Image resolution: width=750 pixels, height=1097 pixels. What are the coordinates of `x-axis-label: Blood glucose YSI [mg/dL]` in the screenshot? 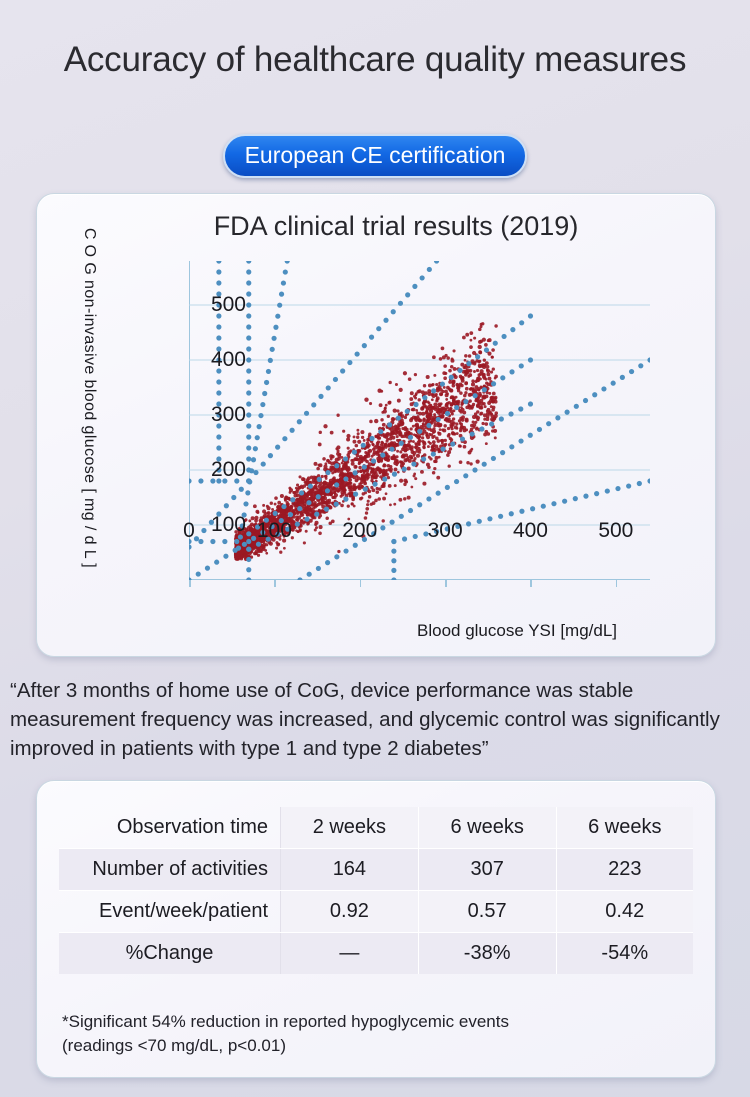 It's located at (517, 630).